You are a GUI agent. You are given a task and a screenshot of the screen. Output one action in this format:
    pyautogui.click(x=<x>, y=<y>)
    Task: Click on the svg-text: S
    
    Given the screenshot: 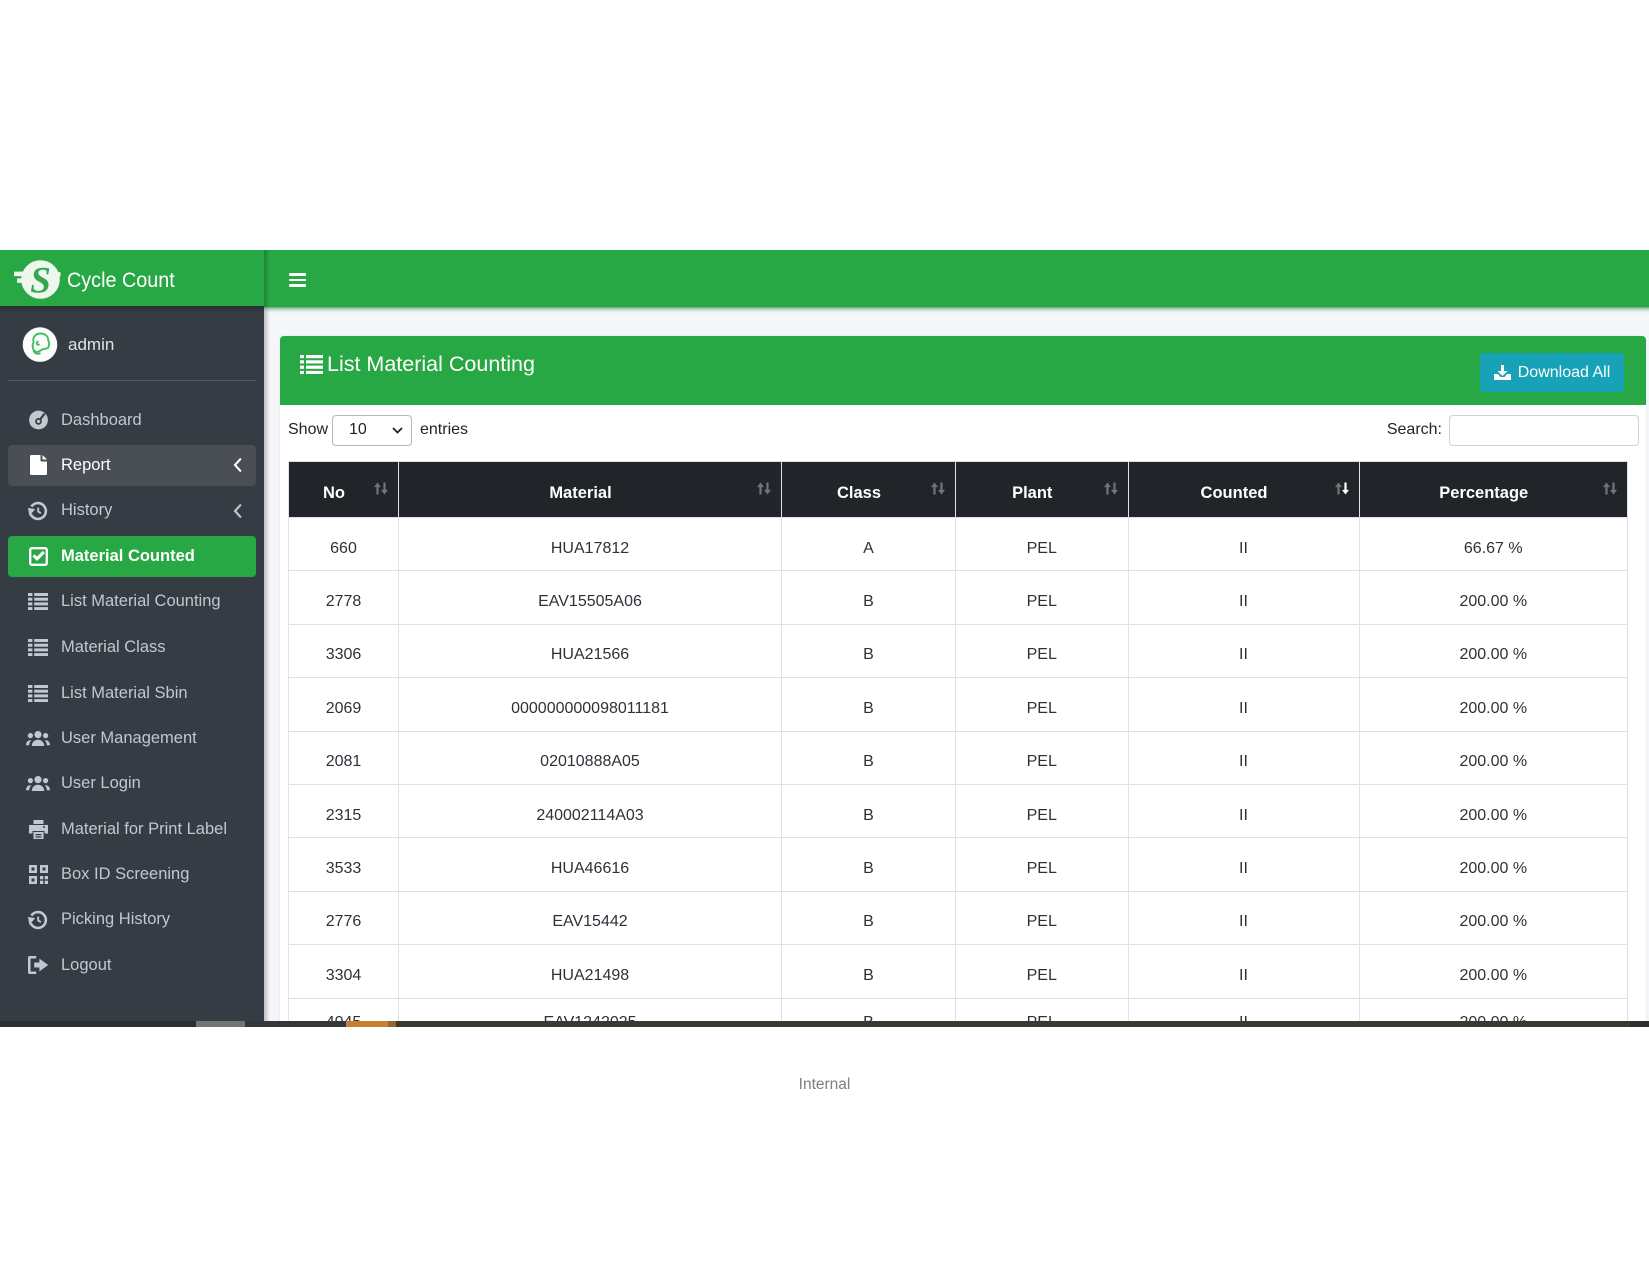 What is the action you would take?
    pyautogui.click(x=40, y=281)
    